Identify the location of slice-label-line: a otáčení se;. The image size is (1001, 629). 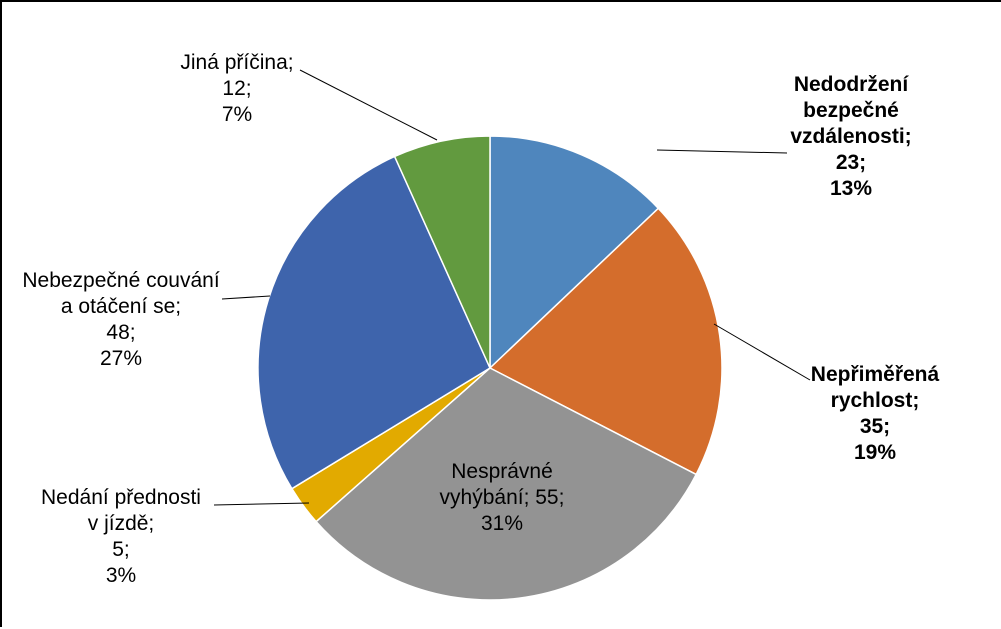
(121, 306).